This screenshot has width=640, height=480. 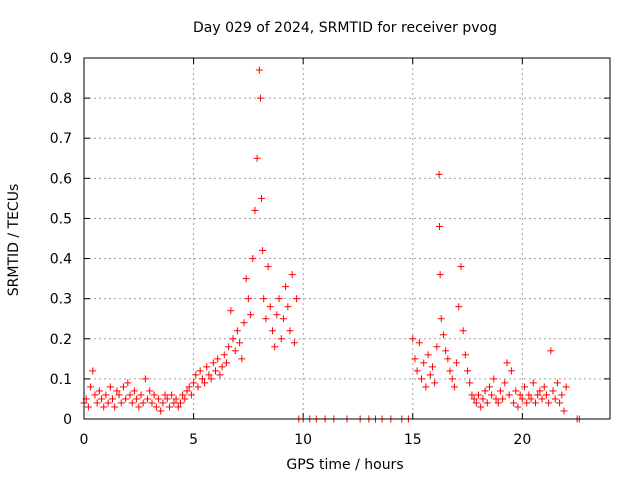 What do you see at coordinates (61, 340) in the screenshot?
I see `y-tick-label: 0.2` at bounding box center [61, 340].